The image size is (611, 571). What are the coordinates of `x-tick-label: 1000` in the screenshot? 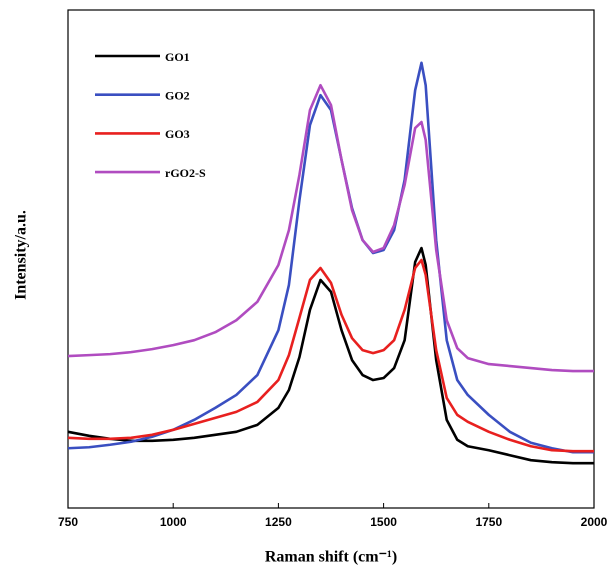 It's located at (173, 522).